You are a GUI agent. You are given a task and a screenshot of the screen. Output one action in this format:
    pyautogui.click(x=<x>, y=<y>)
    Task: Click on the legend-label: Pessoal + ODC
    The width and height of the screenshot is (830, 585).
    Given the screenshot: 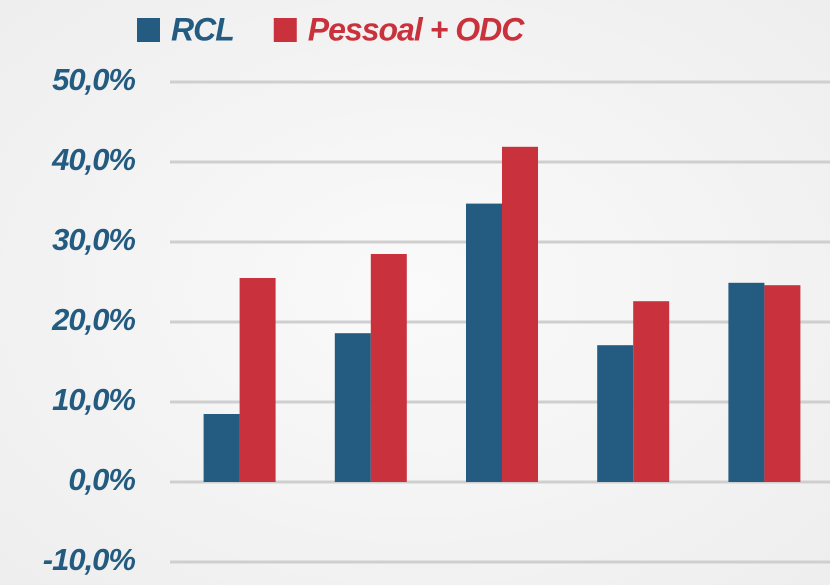 What is the action you would take?
    pyautogui.click(x=416, y=29)
    